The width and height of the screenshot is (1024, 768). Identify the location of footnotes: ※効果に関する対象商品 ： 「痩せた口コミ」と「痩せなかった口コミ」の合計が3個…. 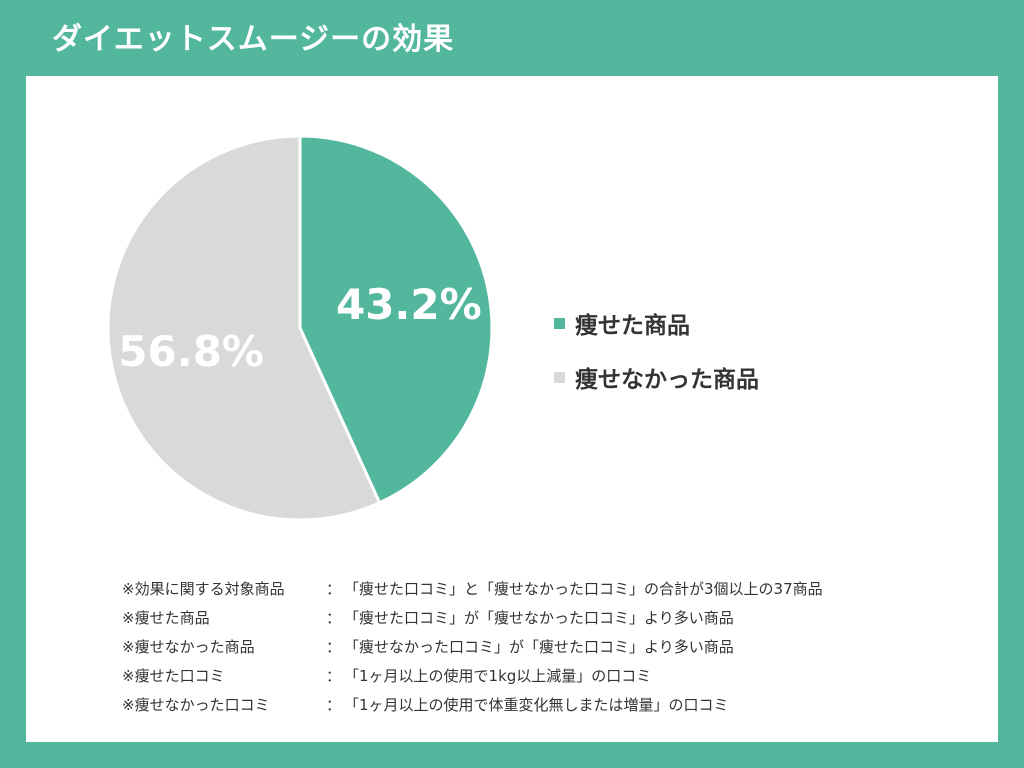
(472, 646).